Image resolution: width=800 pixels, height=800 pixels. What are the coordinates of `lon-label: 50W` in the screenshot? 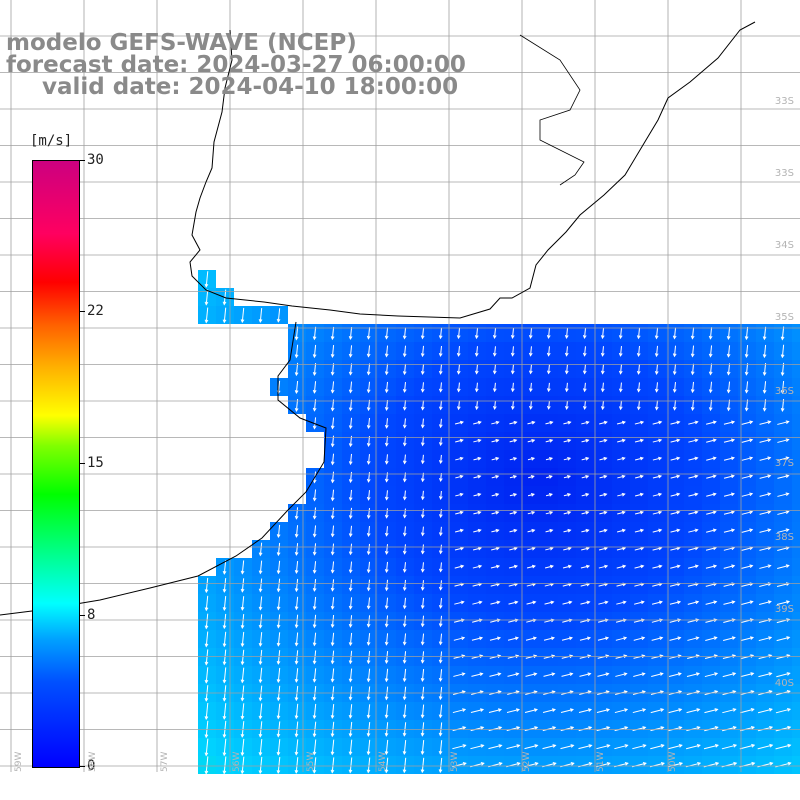 It's located at (673, 761).